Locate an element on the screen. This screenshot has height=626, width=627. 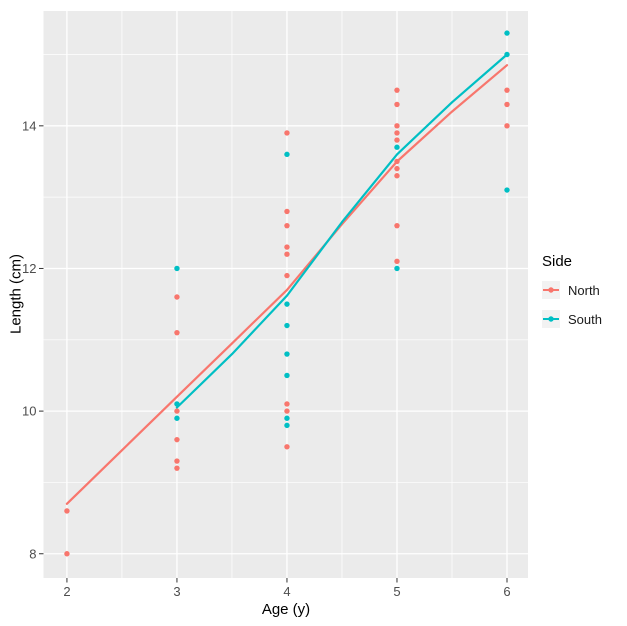
legend-label-south: South is located at coordinates (585, 319).